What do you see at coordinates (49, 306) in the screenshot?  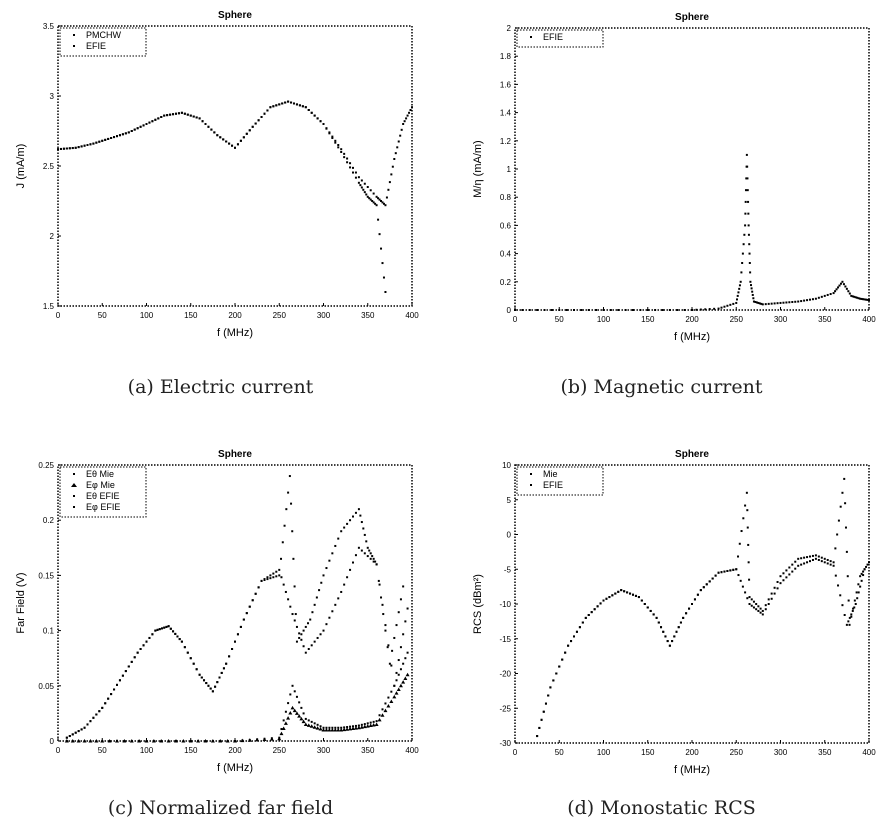 I see `y-tick-label: 1.5` at bounding box center [49, 306].